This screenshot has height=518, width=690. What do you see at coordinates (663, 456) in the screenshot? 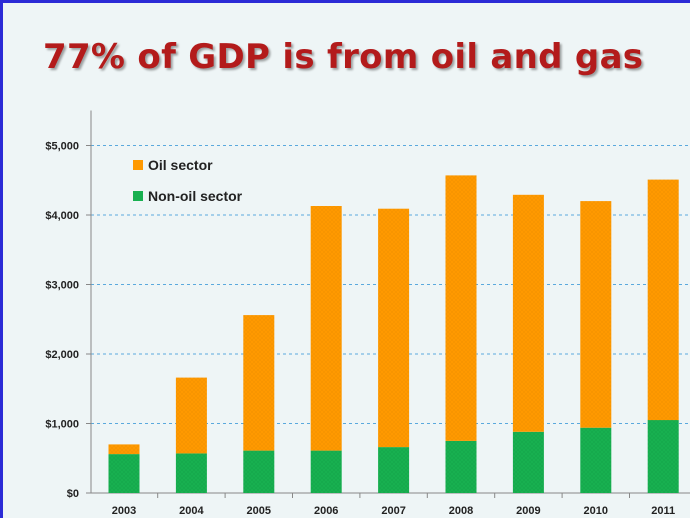
I see `bar-non-oil-2011` at bounding box center [663, 456].